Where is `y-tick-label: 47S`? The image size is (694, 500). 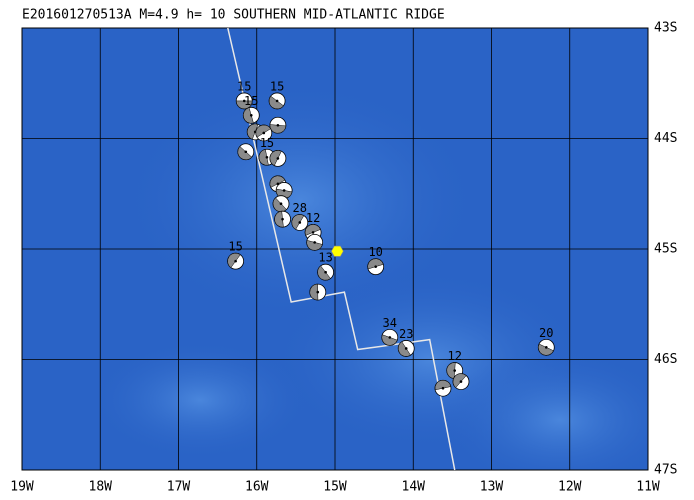 y-tick-label: 47S is located at coordinates (665, 470).